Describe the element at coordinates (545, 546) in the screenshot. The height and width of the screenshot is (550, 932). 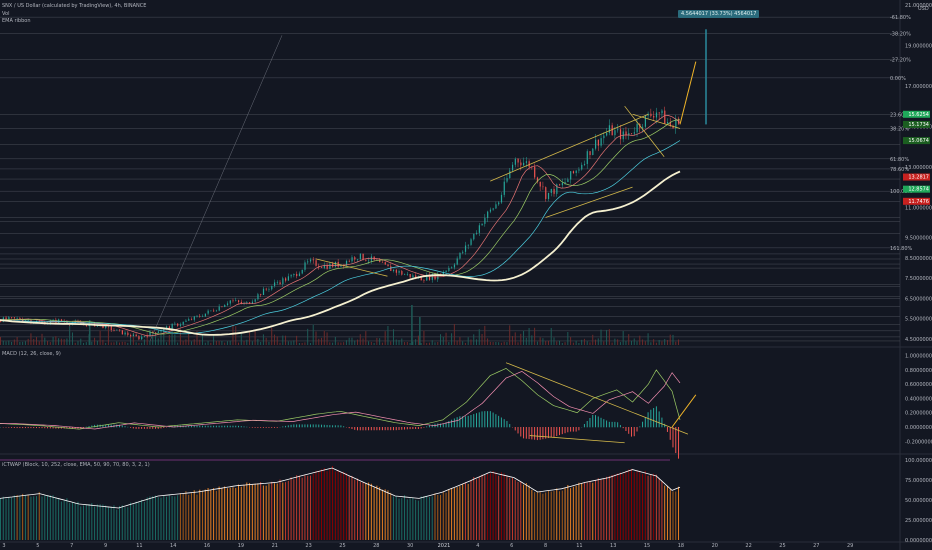
I see `date-tick: 8` at that location.